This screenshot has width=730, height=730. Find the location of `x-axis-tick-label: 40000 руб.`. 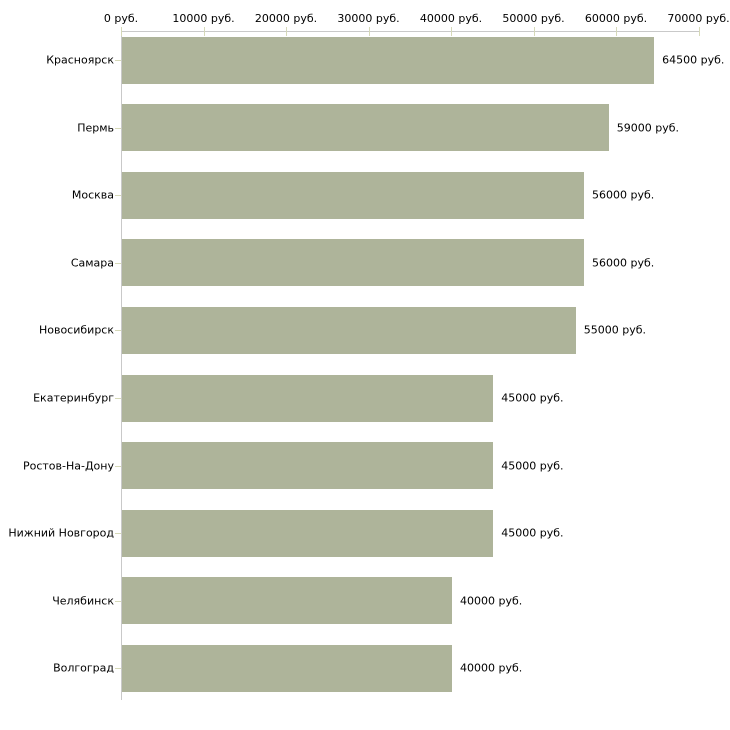

x-axis-tick-label: 40000 руб. is located at coordinates (451, 18).